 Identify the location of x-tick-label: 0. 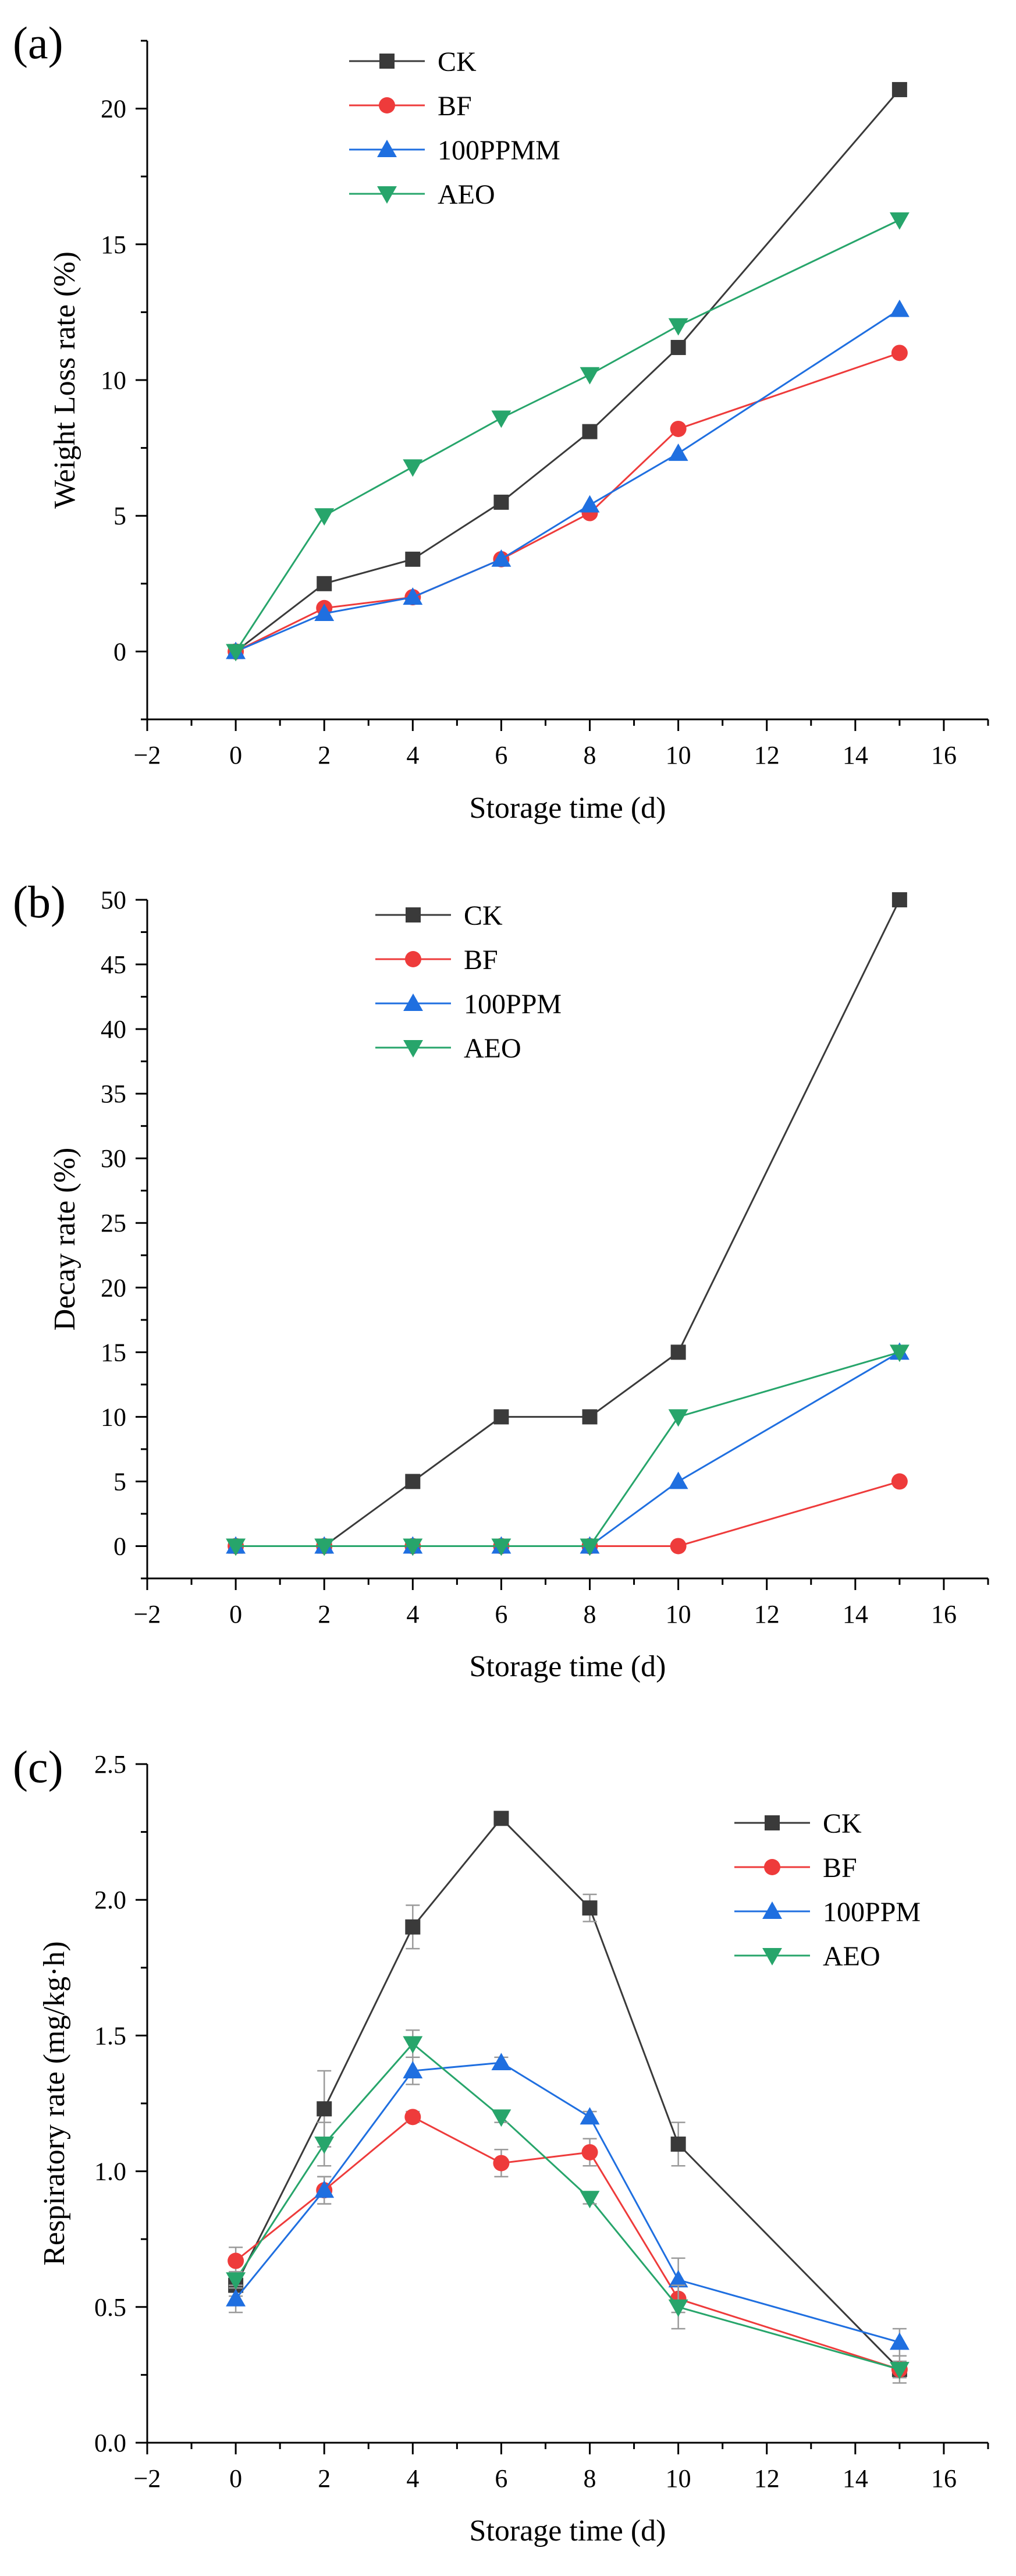
(236, 1614).